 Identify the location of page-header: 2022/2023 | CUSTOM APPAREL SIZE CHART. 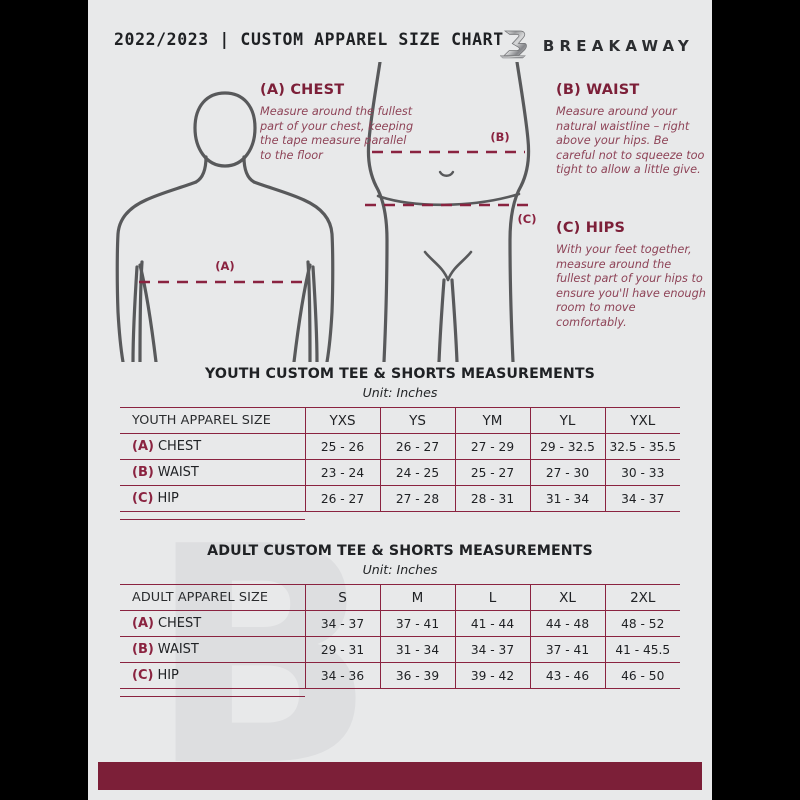
(400, 43).